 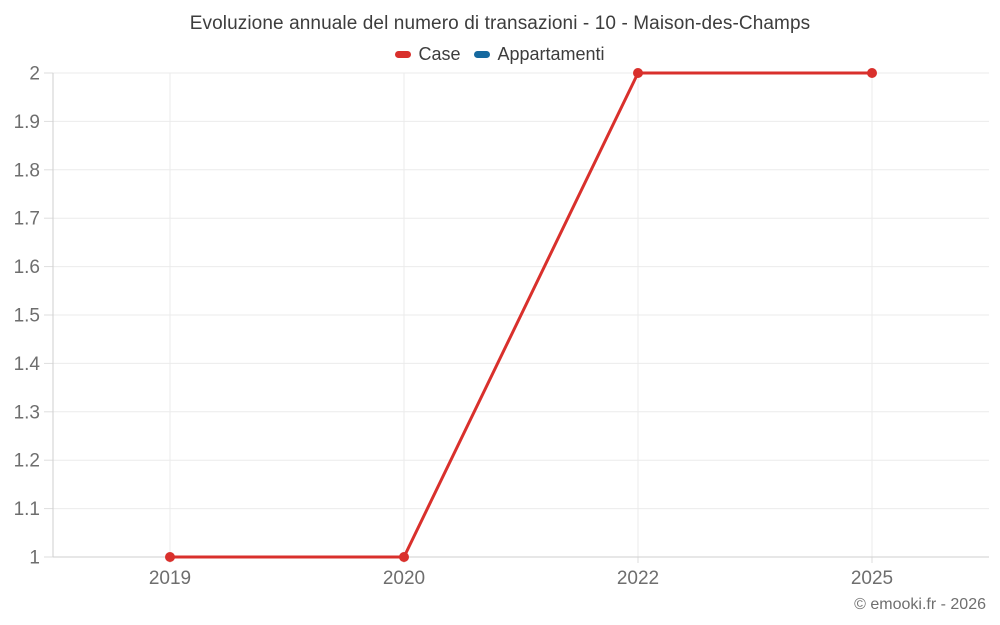 I want to click on y-axis-tick-label: 1.9, so click(x=27, y=122).